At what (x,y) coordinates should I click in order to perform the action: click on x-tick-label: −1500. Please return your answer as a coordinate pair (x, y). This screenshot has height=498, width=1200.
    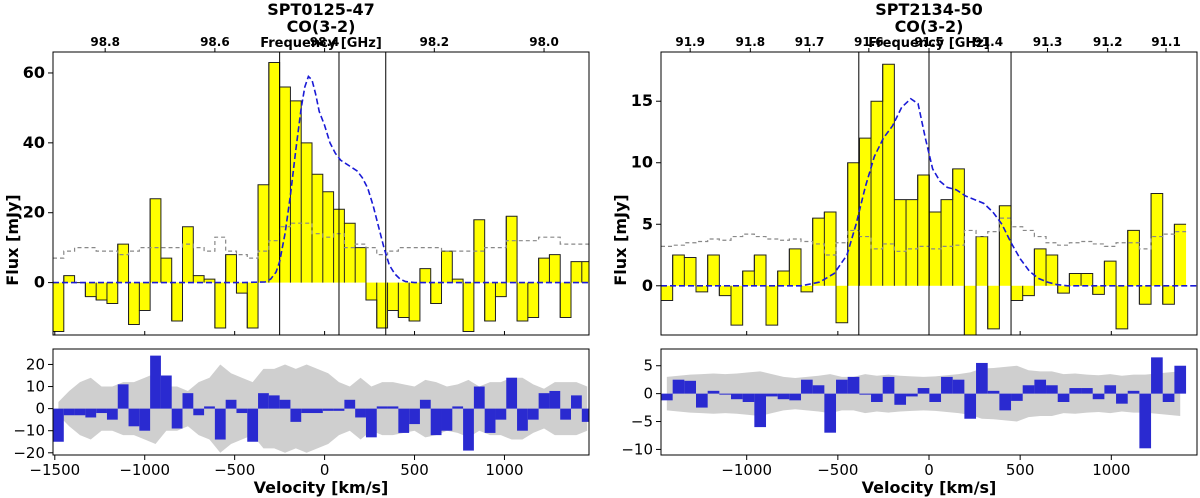
    Looking at the image, I should click on (54, 470).